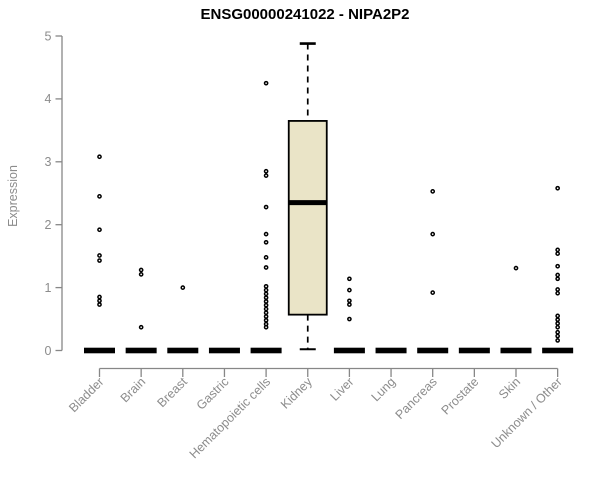  I want to click on x-tick-label-gastric: Gastric, so click(213, 394).